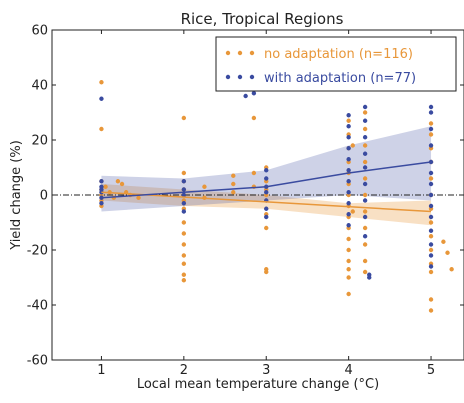 The image size is (464, 403). Describe the element at coordinates (184, 370) in the screenshot. I see `x-tick-label: 2` at that location.